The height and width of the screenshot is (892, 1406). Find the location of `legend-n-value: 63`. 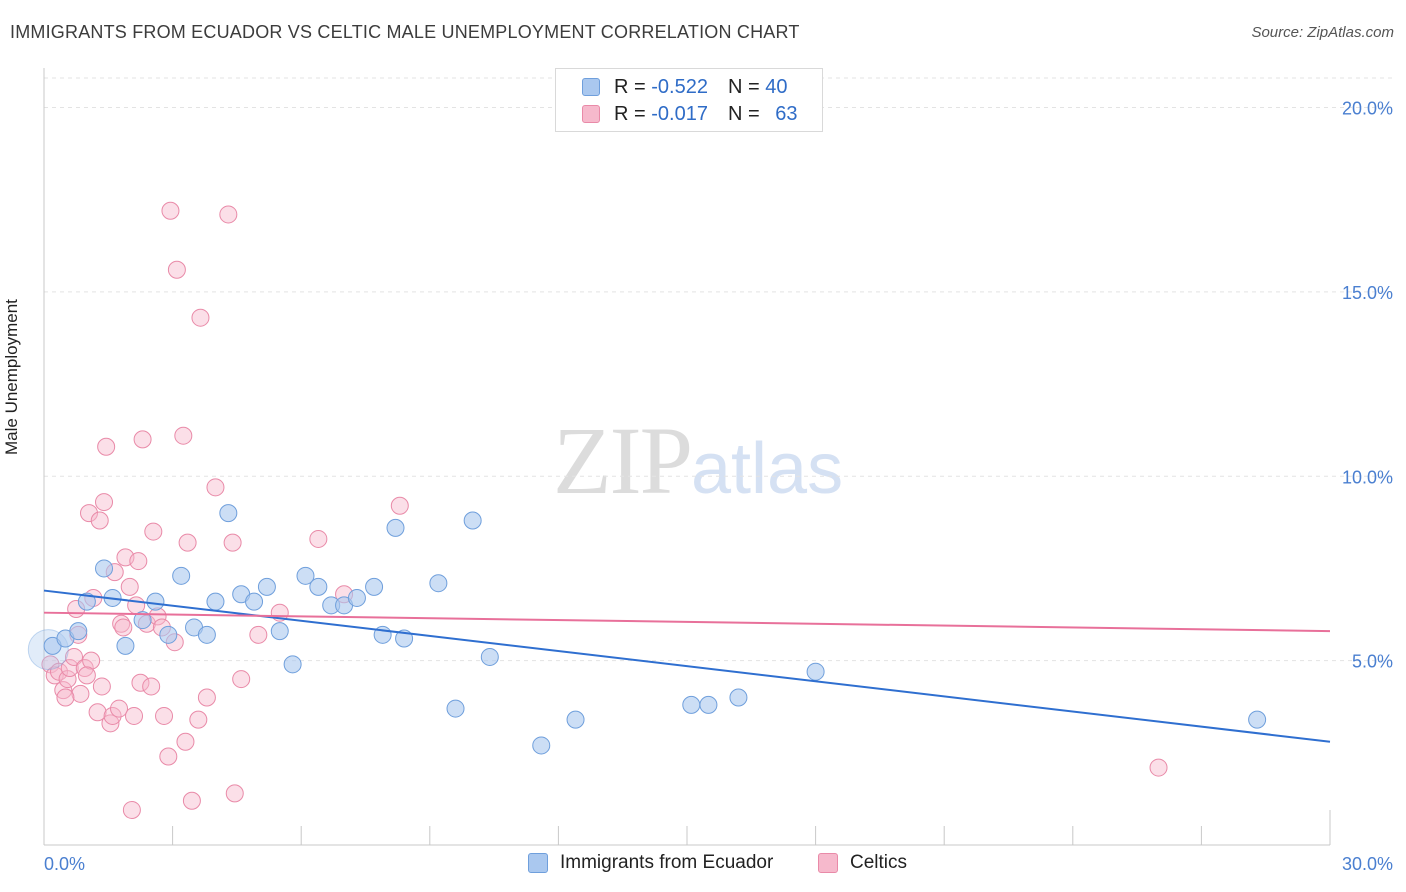

legend-n-value: 63 is located at coordinates (786, 113).